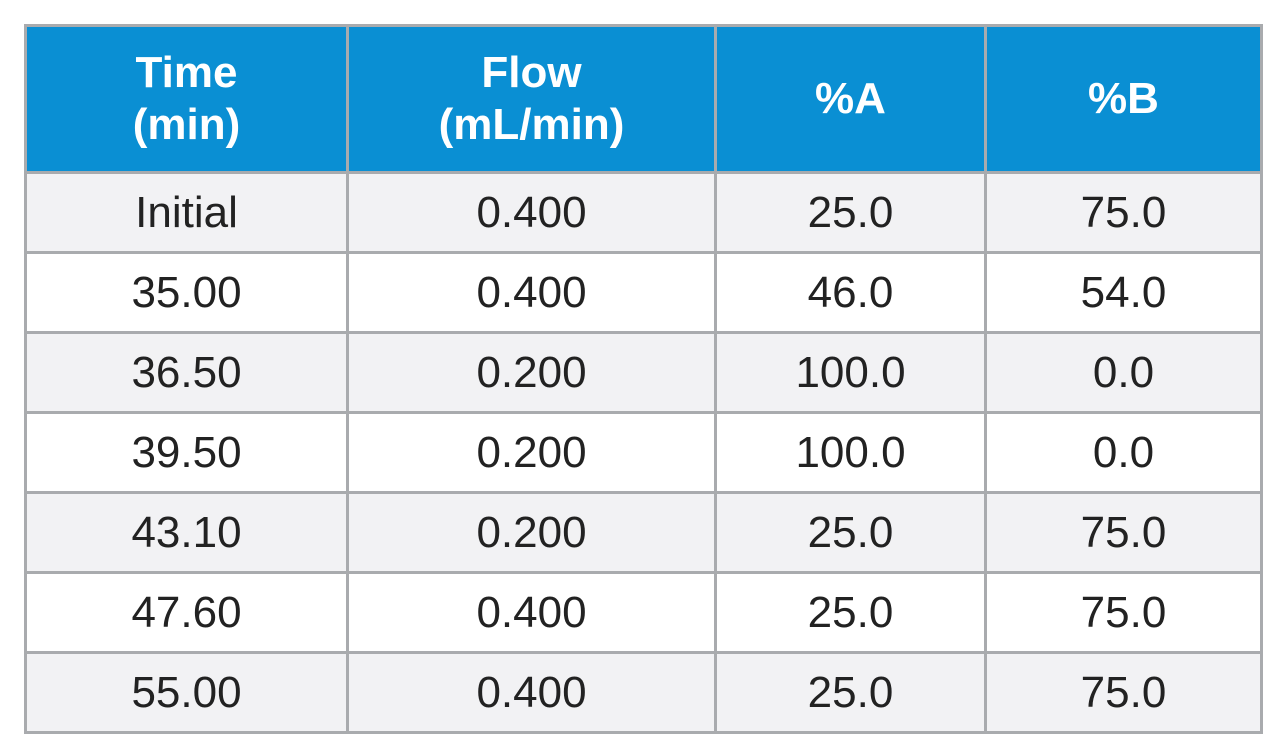  What do you see at coordinates (186, 99) in the screenshot?
I see `header-time: Time (min)` at bounding box center [186, 99].